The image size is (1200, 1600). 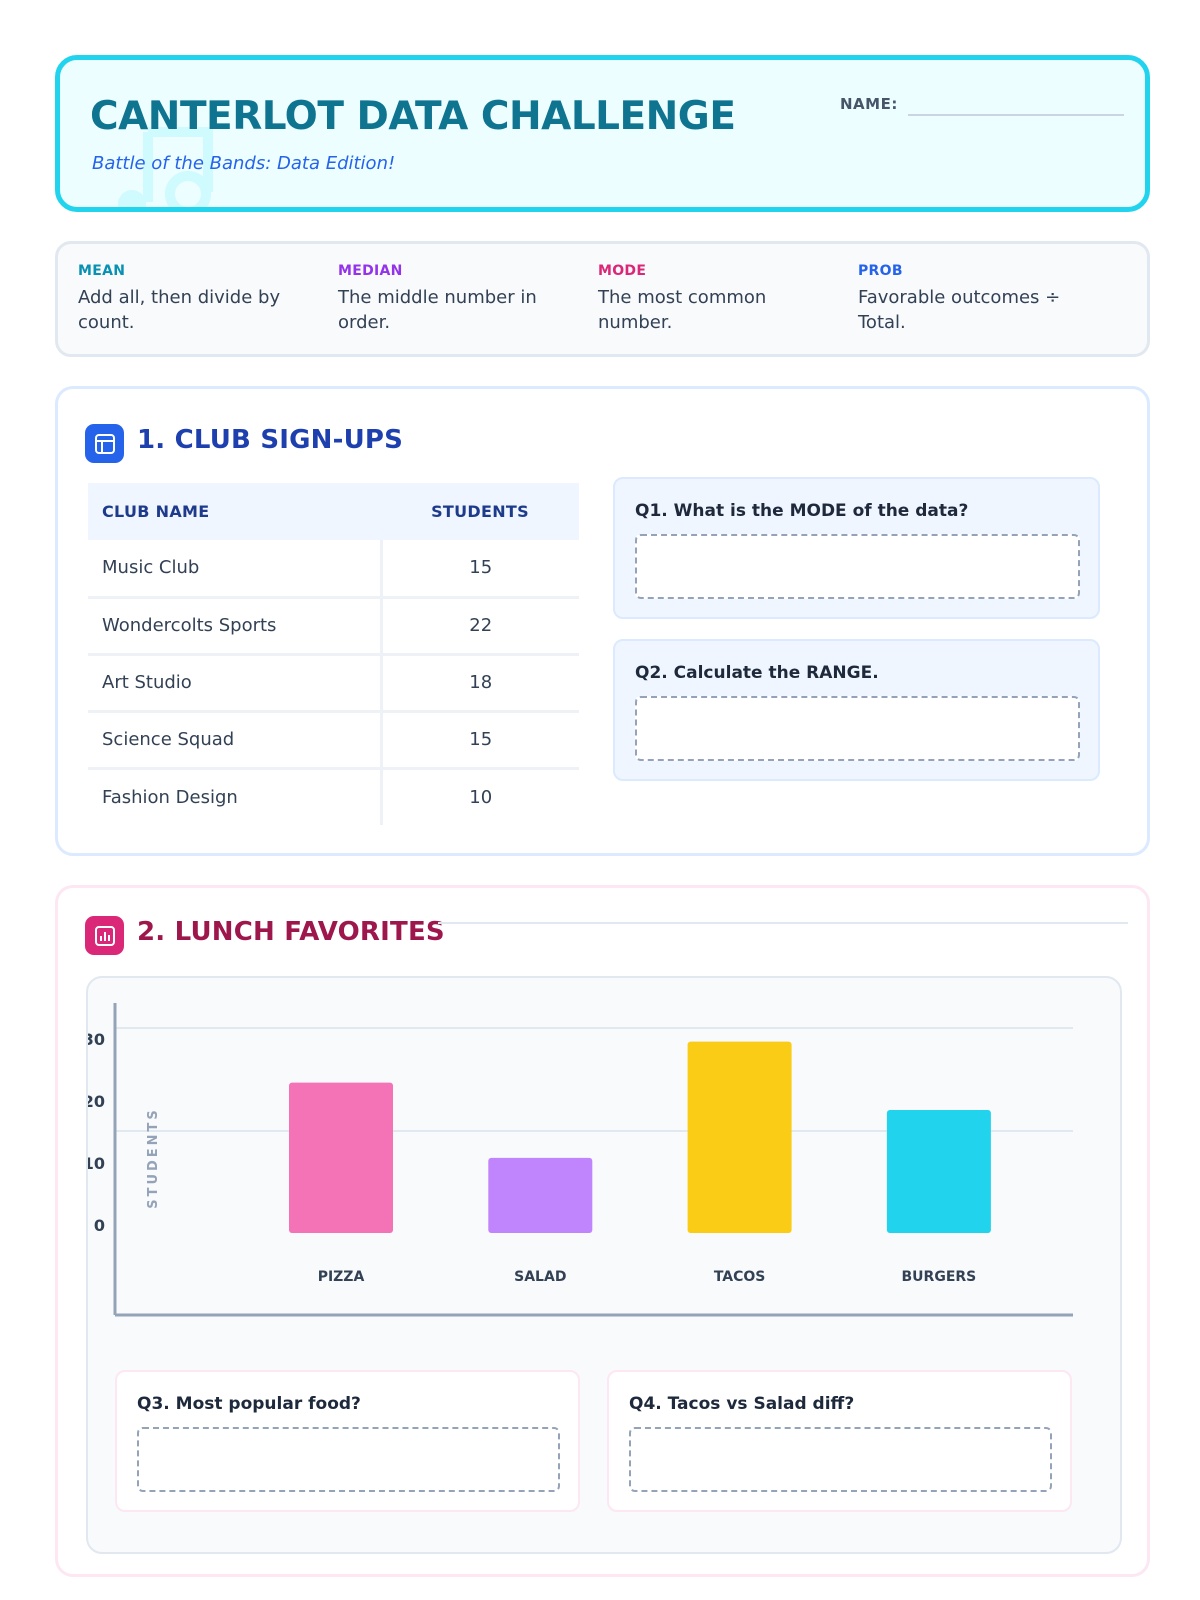 What do you see at coordinates (959, 310) in the screenshot?
I see `definition-text: Favorable outcomes ÷ Total.` at bounding box center [959, 310].